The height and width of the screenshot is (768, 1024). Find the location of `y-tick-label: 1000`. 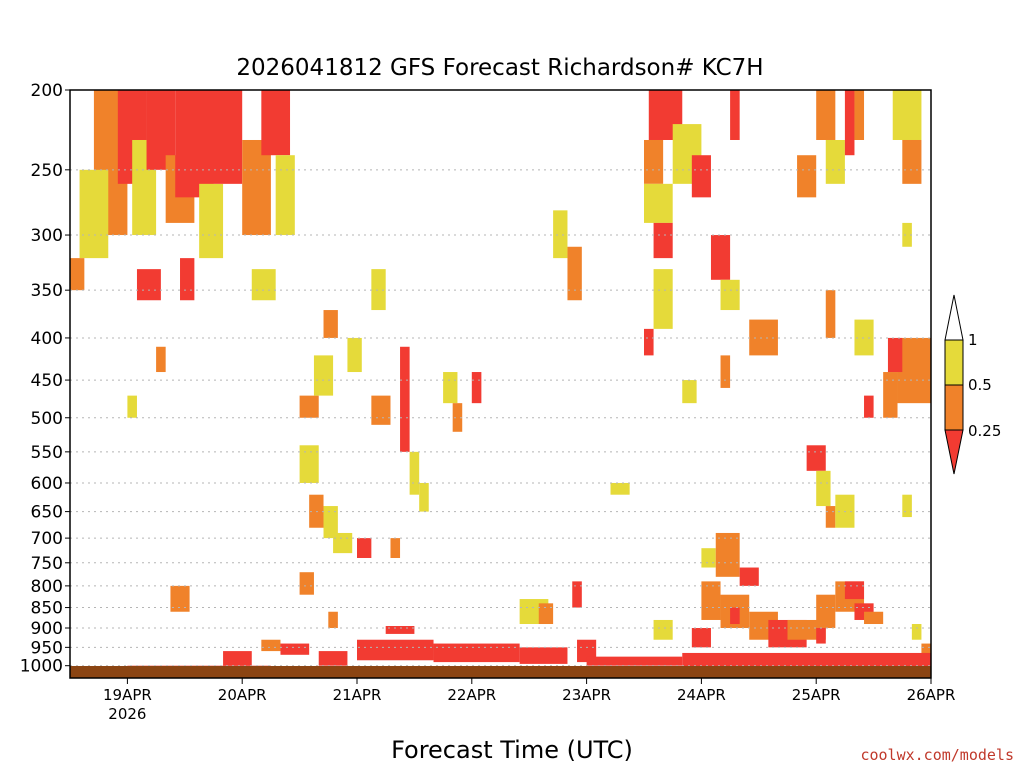

y-tick-label: 1000 is located at coordinates (41, 667).